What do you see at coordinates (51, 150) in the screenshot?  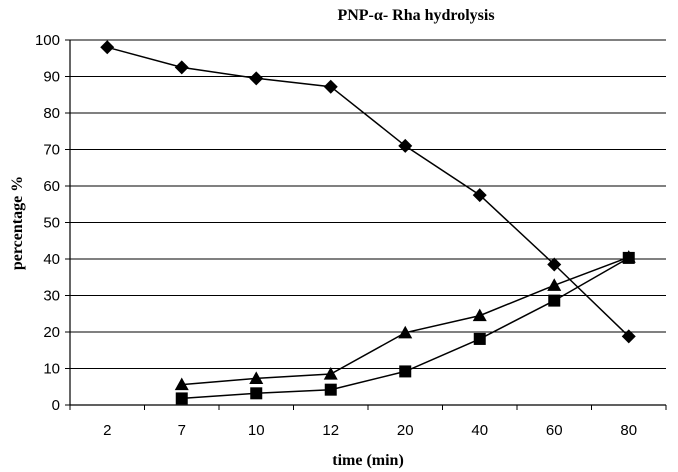 I see `y-tick-label-70: 70` at bounding box center [51, 150].